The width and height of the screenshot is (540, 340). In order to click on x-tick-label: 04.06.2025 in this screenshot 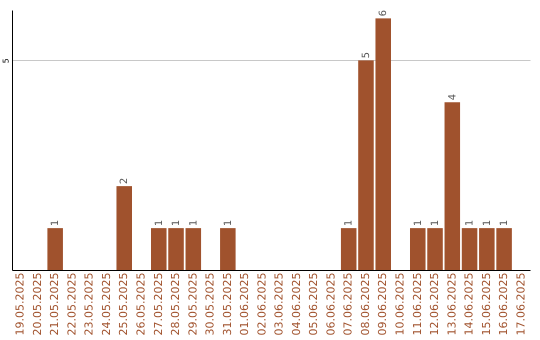, I will do `click(296, 304)`.